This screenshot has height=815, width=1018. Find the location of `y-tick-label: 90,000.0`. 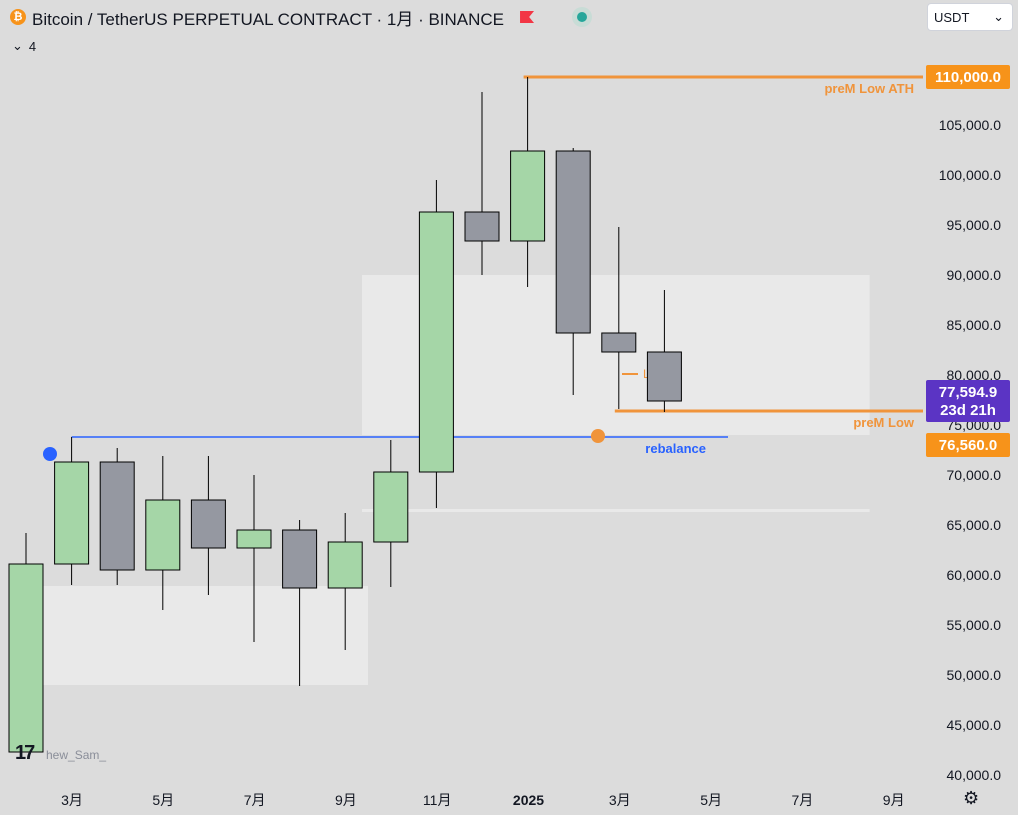

y-tick-label: 90,000.0 is located at coordinates (974, 275).